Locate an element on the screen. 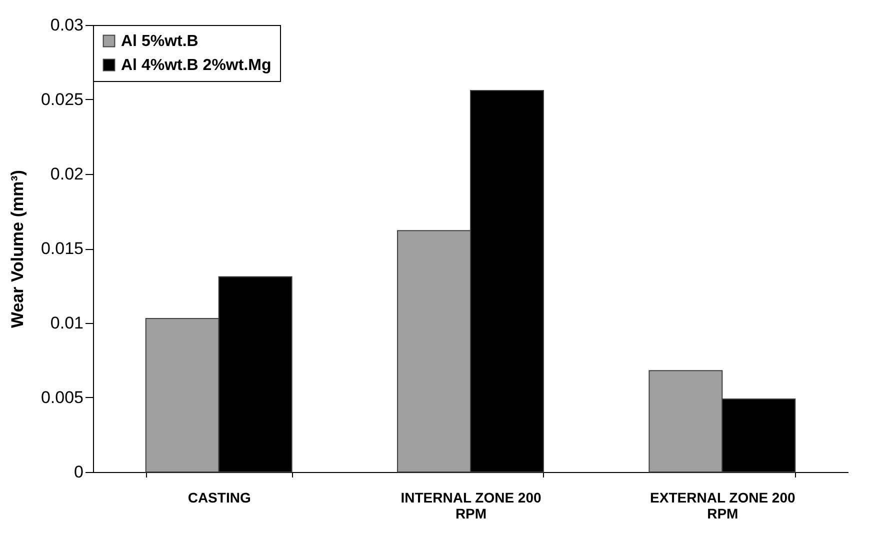 The height and width of the screenshot is (544, 895). y-tick-label: 0.03 is located at coordinates (67, 25).